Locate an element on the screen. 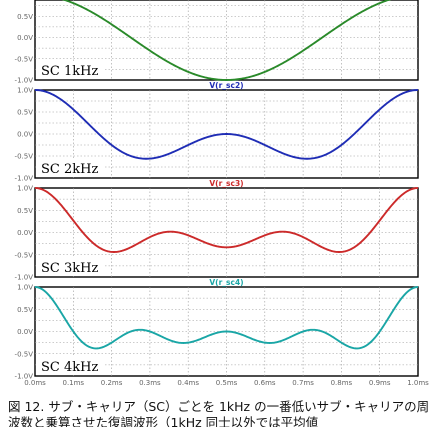 The image size is (435, 427). sc-label: SC 3kHz is located at coordinates (69, 268).